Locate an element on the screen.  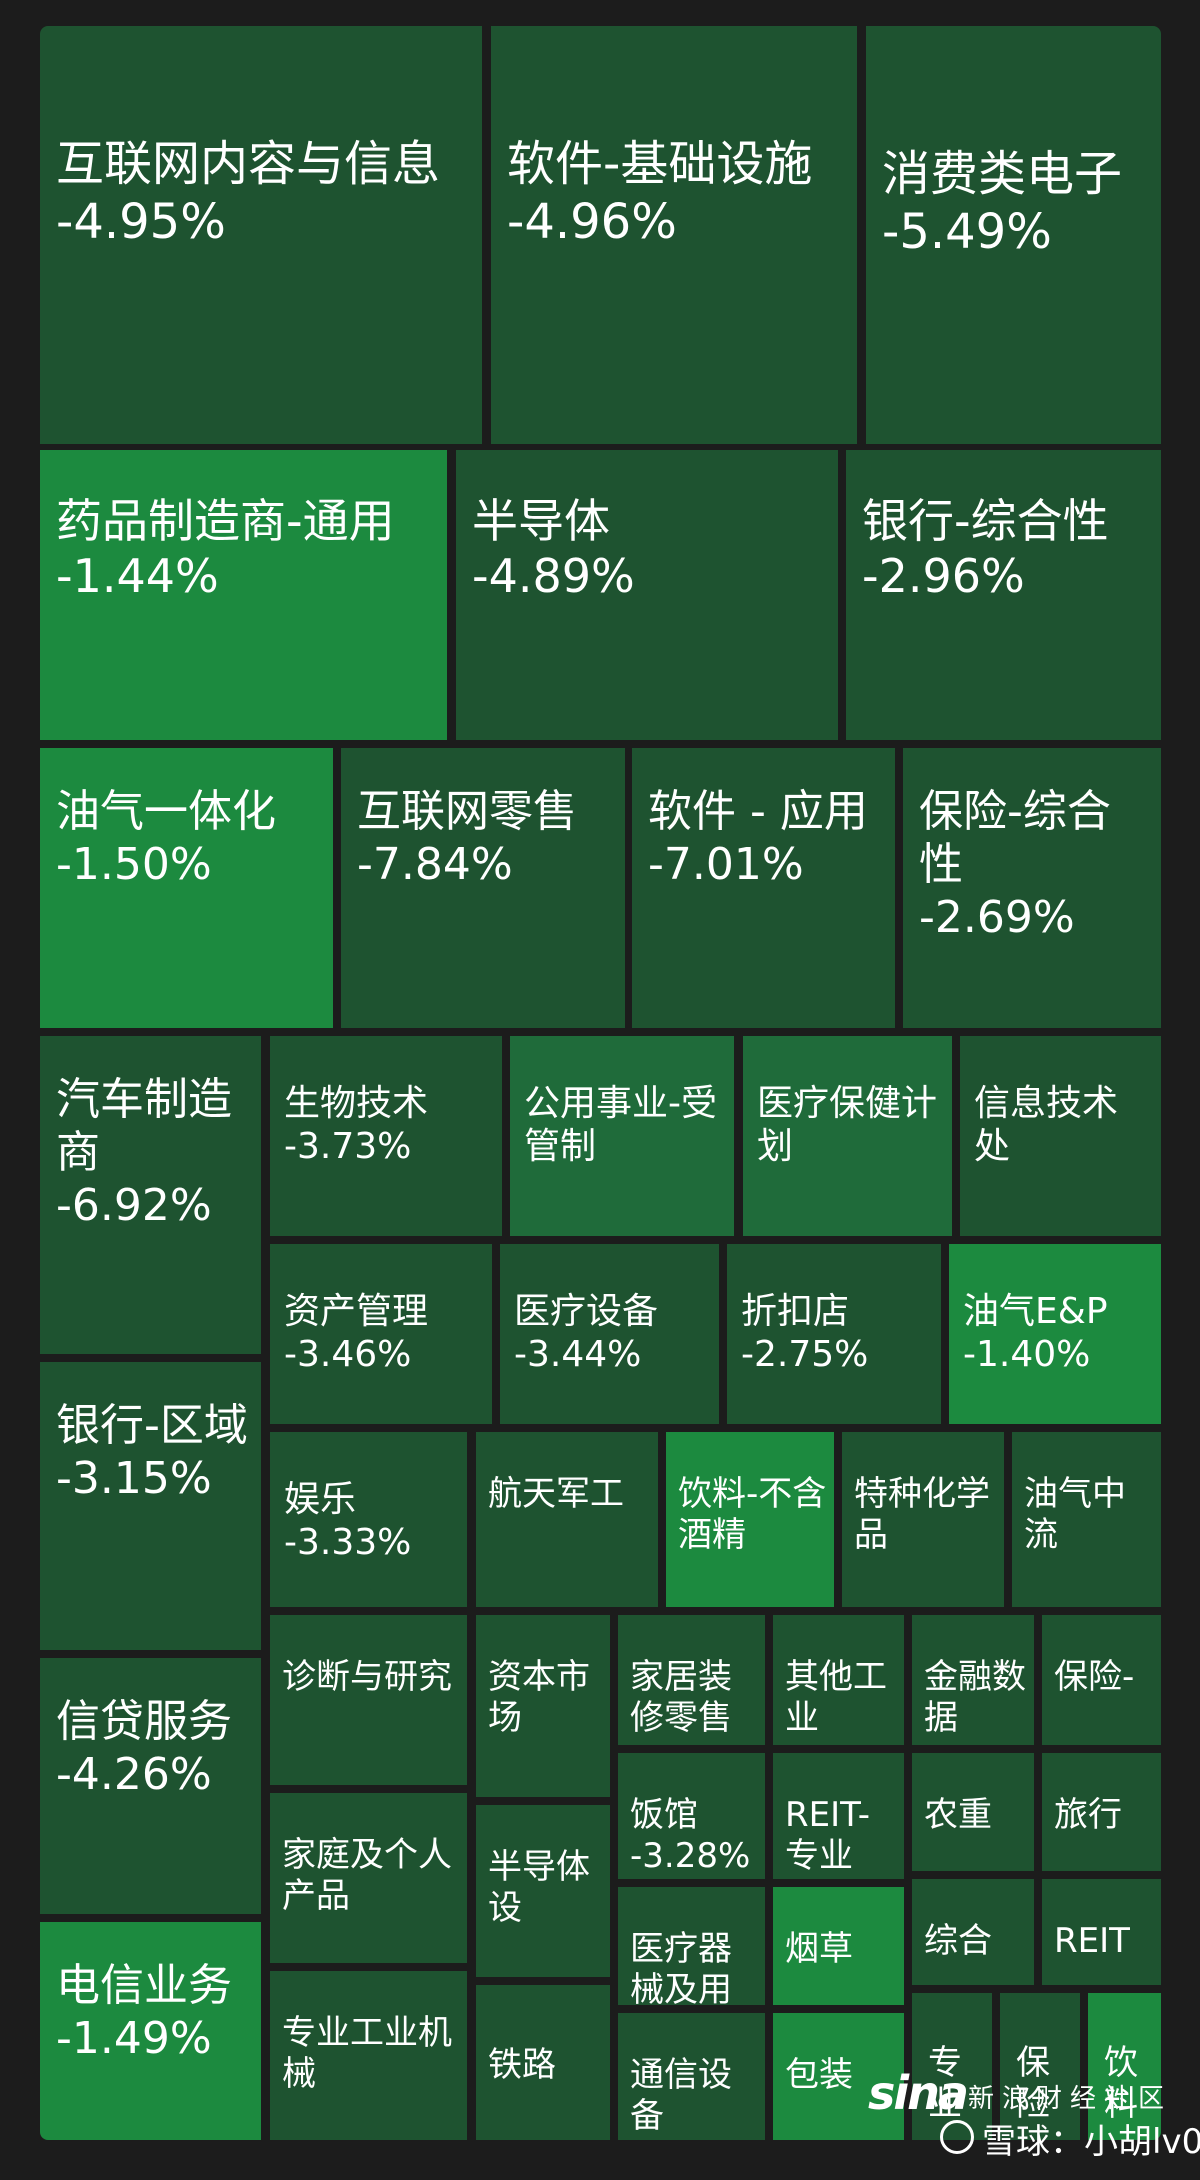
tile-label: 半导体 is located at coordinates (541, 521).